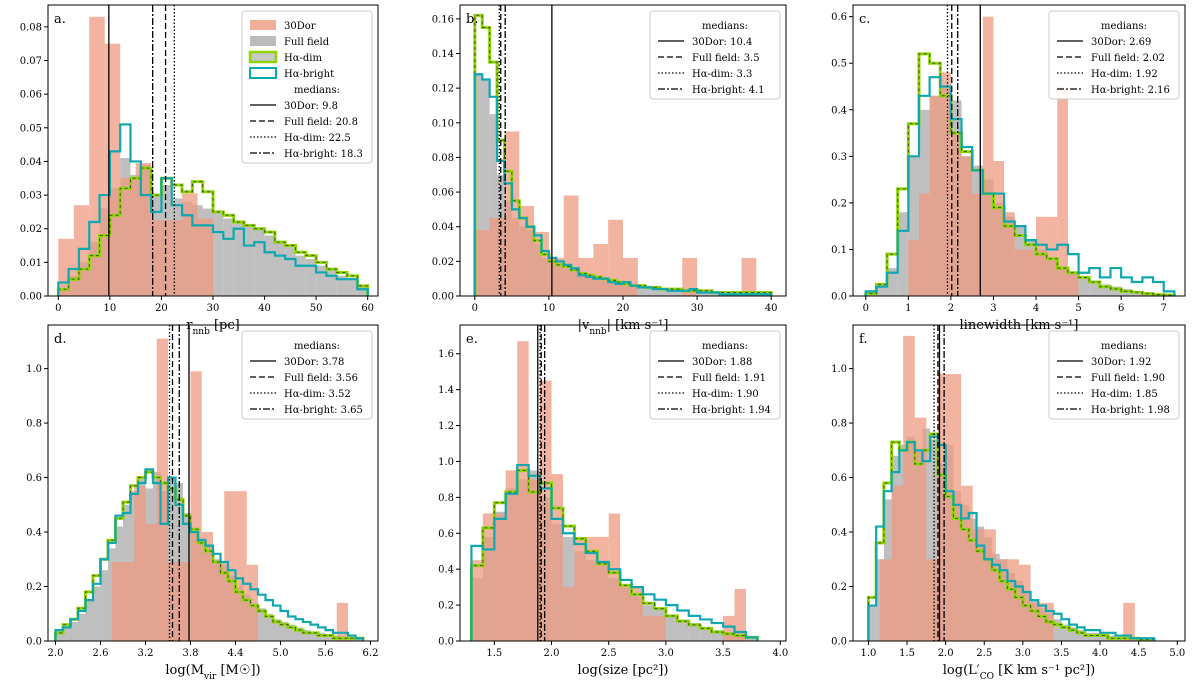  Describe the element at coordinates (443, 262) in the screenshot. I see `y-tick-label: 0.02` at that location.